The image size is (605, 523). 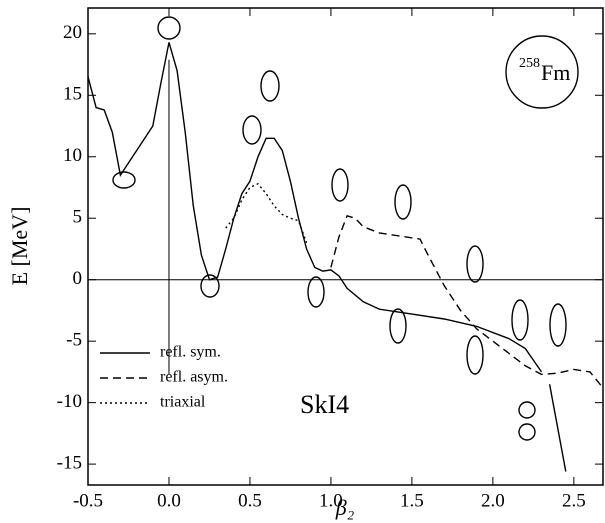 What do you see at coordinates (493, 500) in the screenshot?
I see `x-tick-label: 2.0` at bounding box center [493, 500].